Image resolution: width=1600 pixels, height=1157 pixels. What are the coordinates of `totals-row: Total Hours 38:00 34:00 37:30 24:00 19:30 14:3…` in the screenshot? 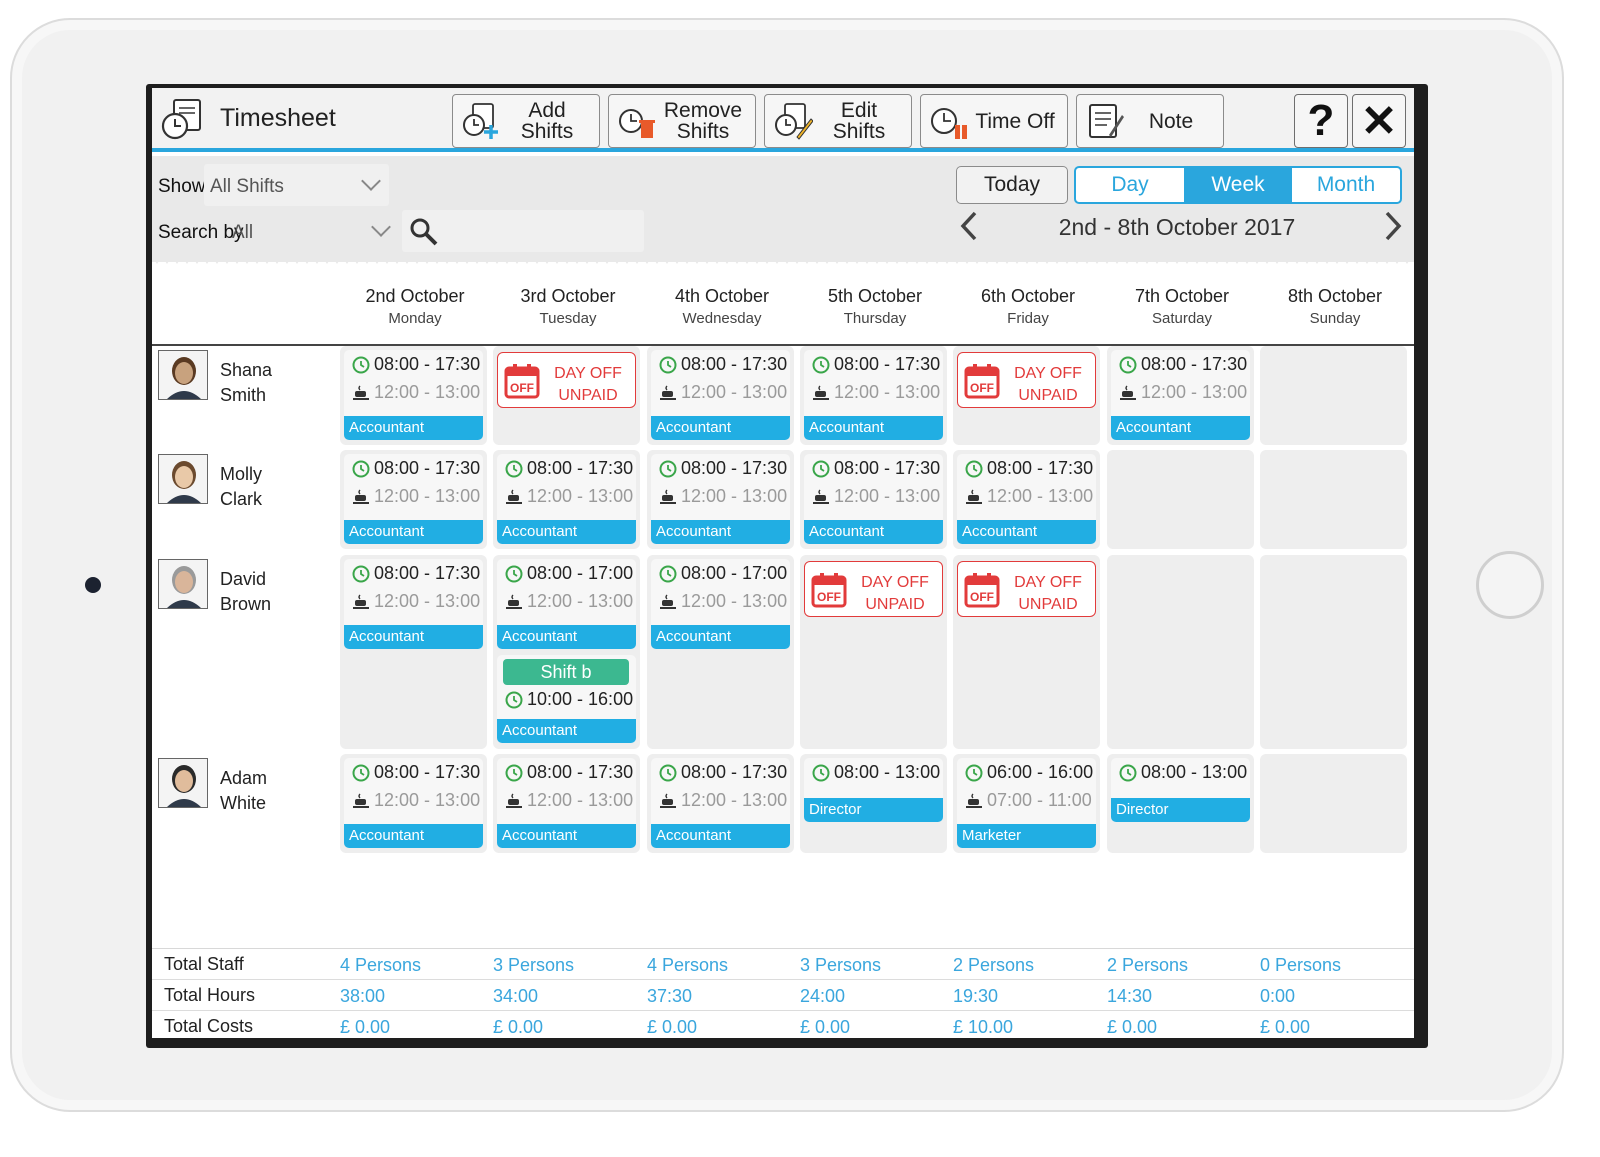 It's located at (783, 995).